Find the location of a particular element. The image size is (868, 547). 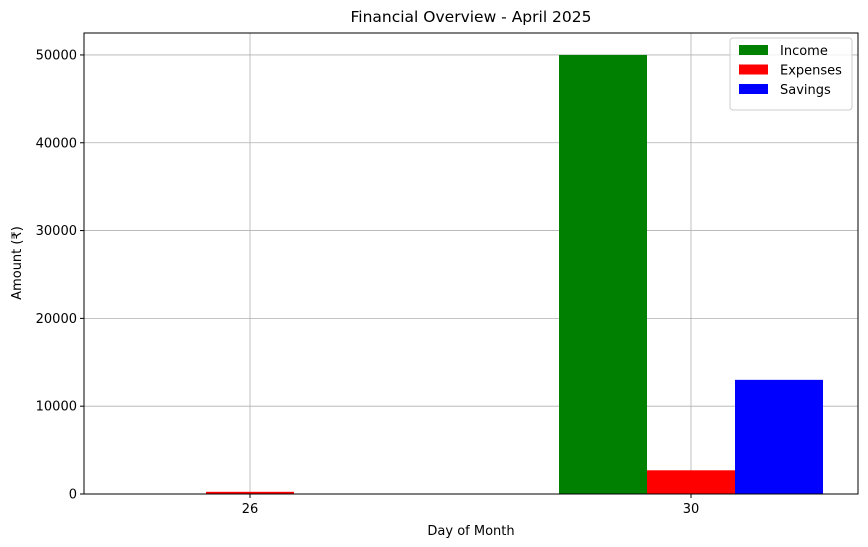

x-axis-title: Day of Month is located at coordinates (470, 531).